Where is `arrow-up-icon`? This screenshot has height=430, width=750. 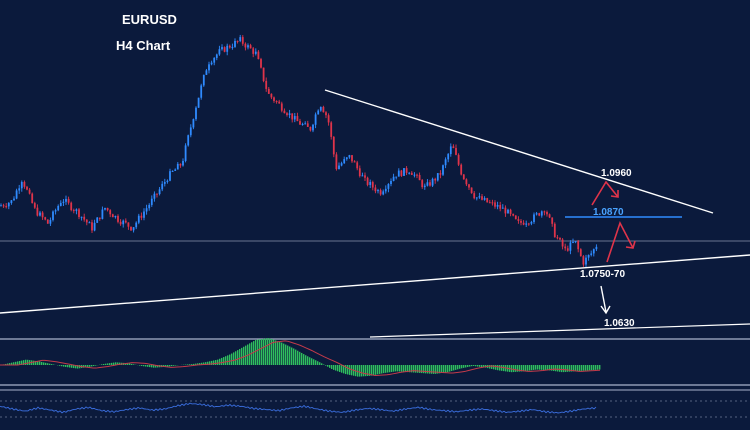
arrow-up-icon is located at coordinates (605, 193).